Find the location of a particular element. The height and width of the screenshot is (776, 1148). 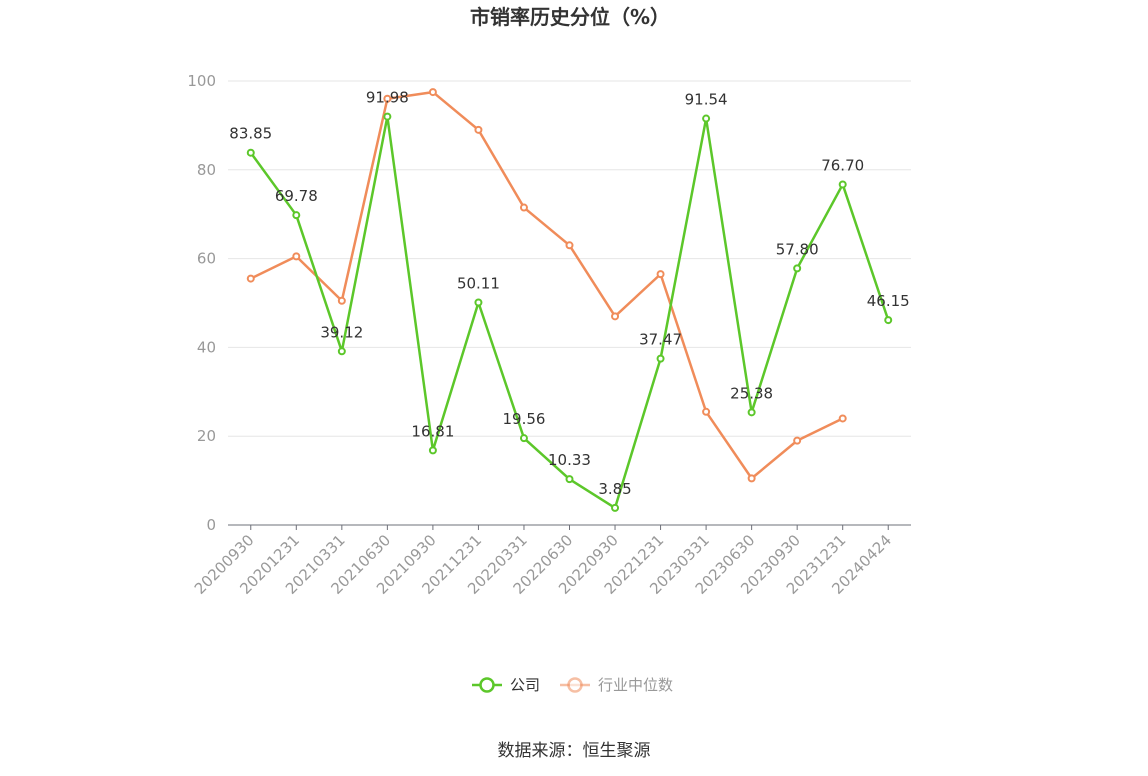

data-label-20221231: 37.47 is located at coordinates (660, 340).